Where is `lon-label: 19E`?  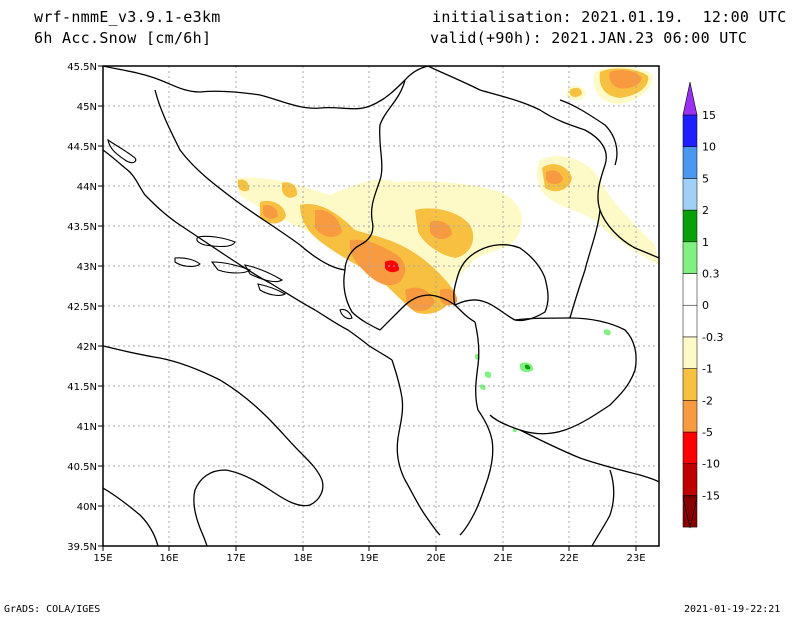
lon-label: 19E is located at coordinates (368, 558).